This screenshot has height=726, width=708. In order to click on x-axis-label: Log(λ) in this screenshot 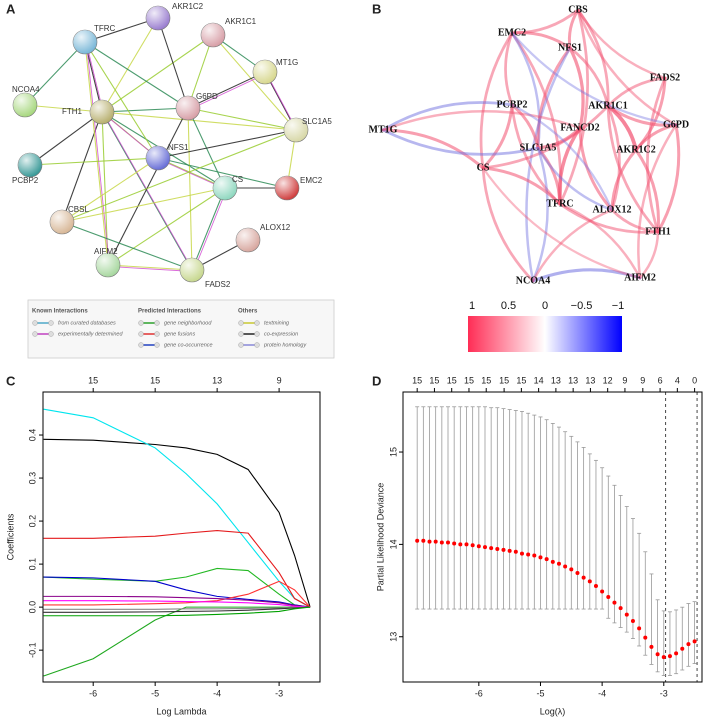, I will do `click(553, 711)`.